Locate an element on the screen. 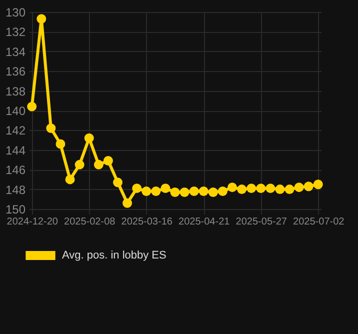  y-tick-label: 132 is located at coordinates (15, 32).